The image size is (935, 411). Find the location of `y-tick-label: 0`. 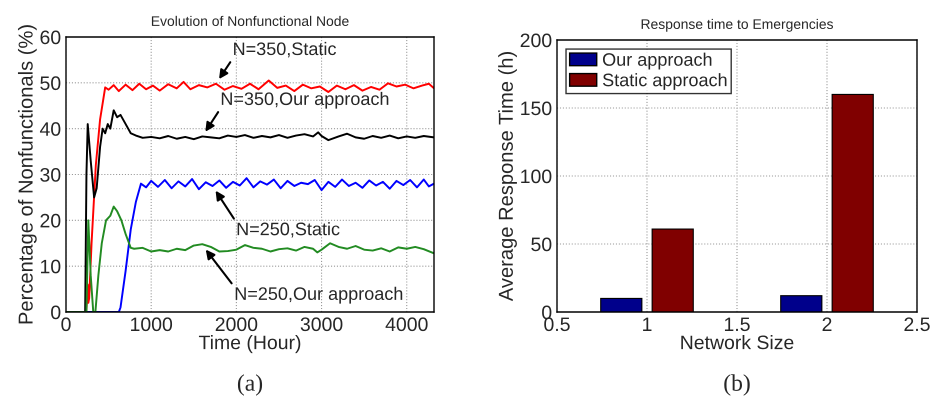

y-tick-label: 0 is located at coordinates (55, 312).